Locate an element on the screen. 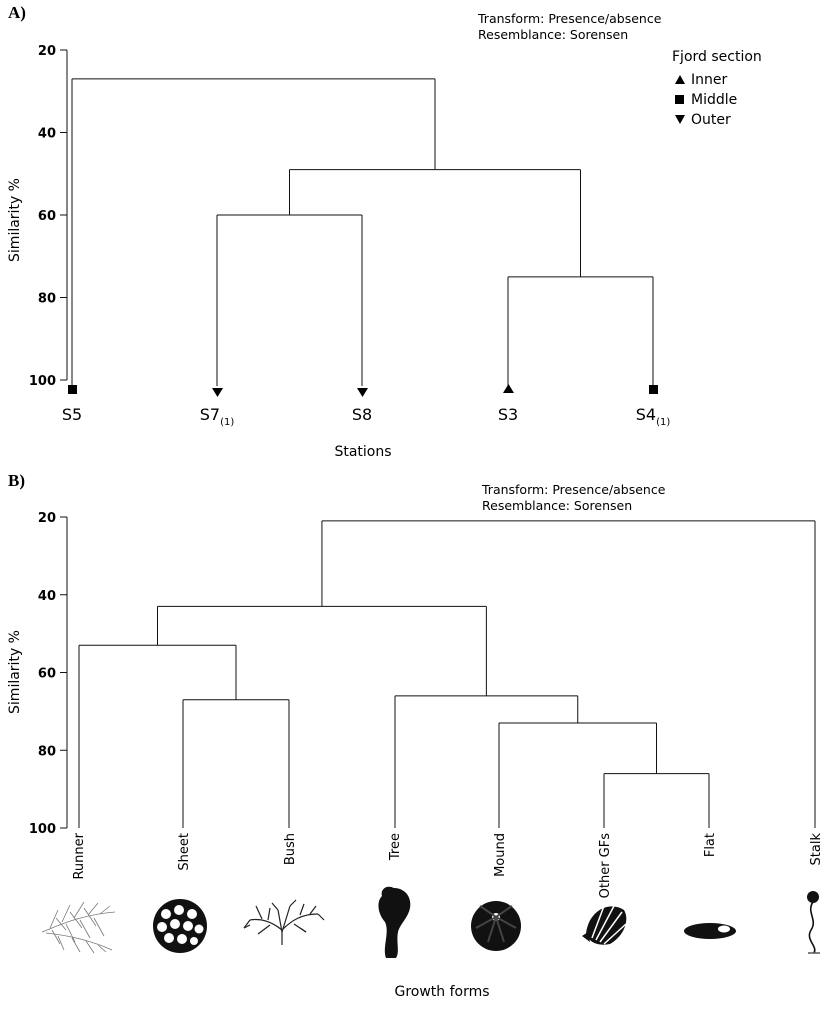  panel-b-label: B) is located at coordinates (16, 480).